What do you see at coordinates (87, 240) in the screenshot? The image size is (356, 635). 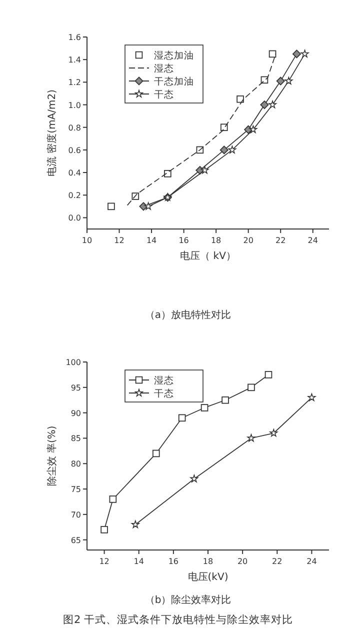 I see `x-tick-label: 10` at bounding box center [87, 240].